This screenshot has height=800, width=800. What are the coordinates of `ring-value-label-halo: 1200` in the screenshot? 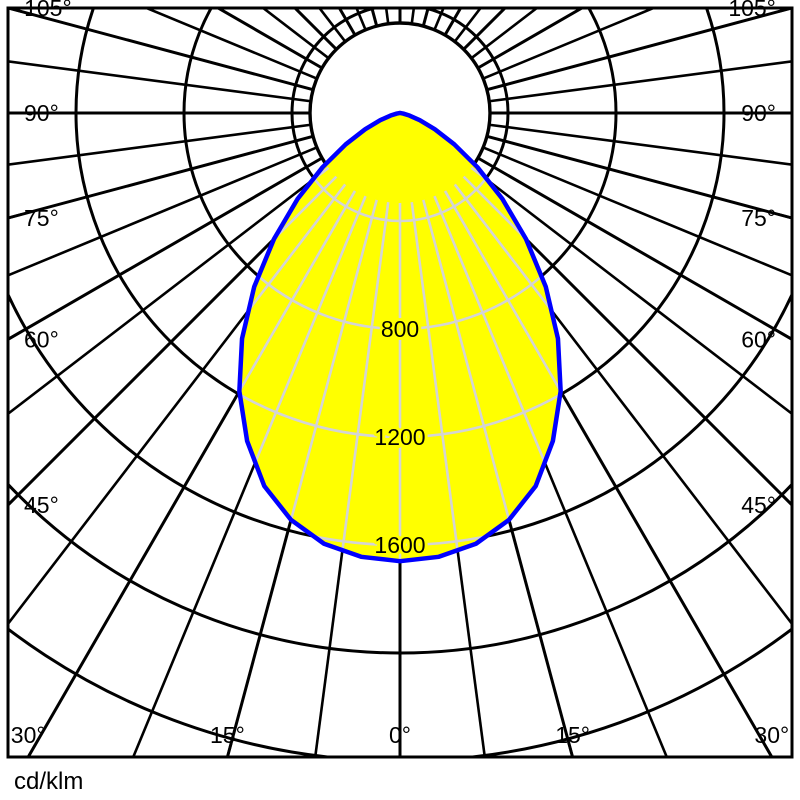 It's located at (399, 437).